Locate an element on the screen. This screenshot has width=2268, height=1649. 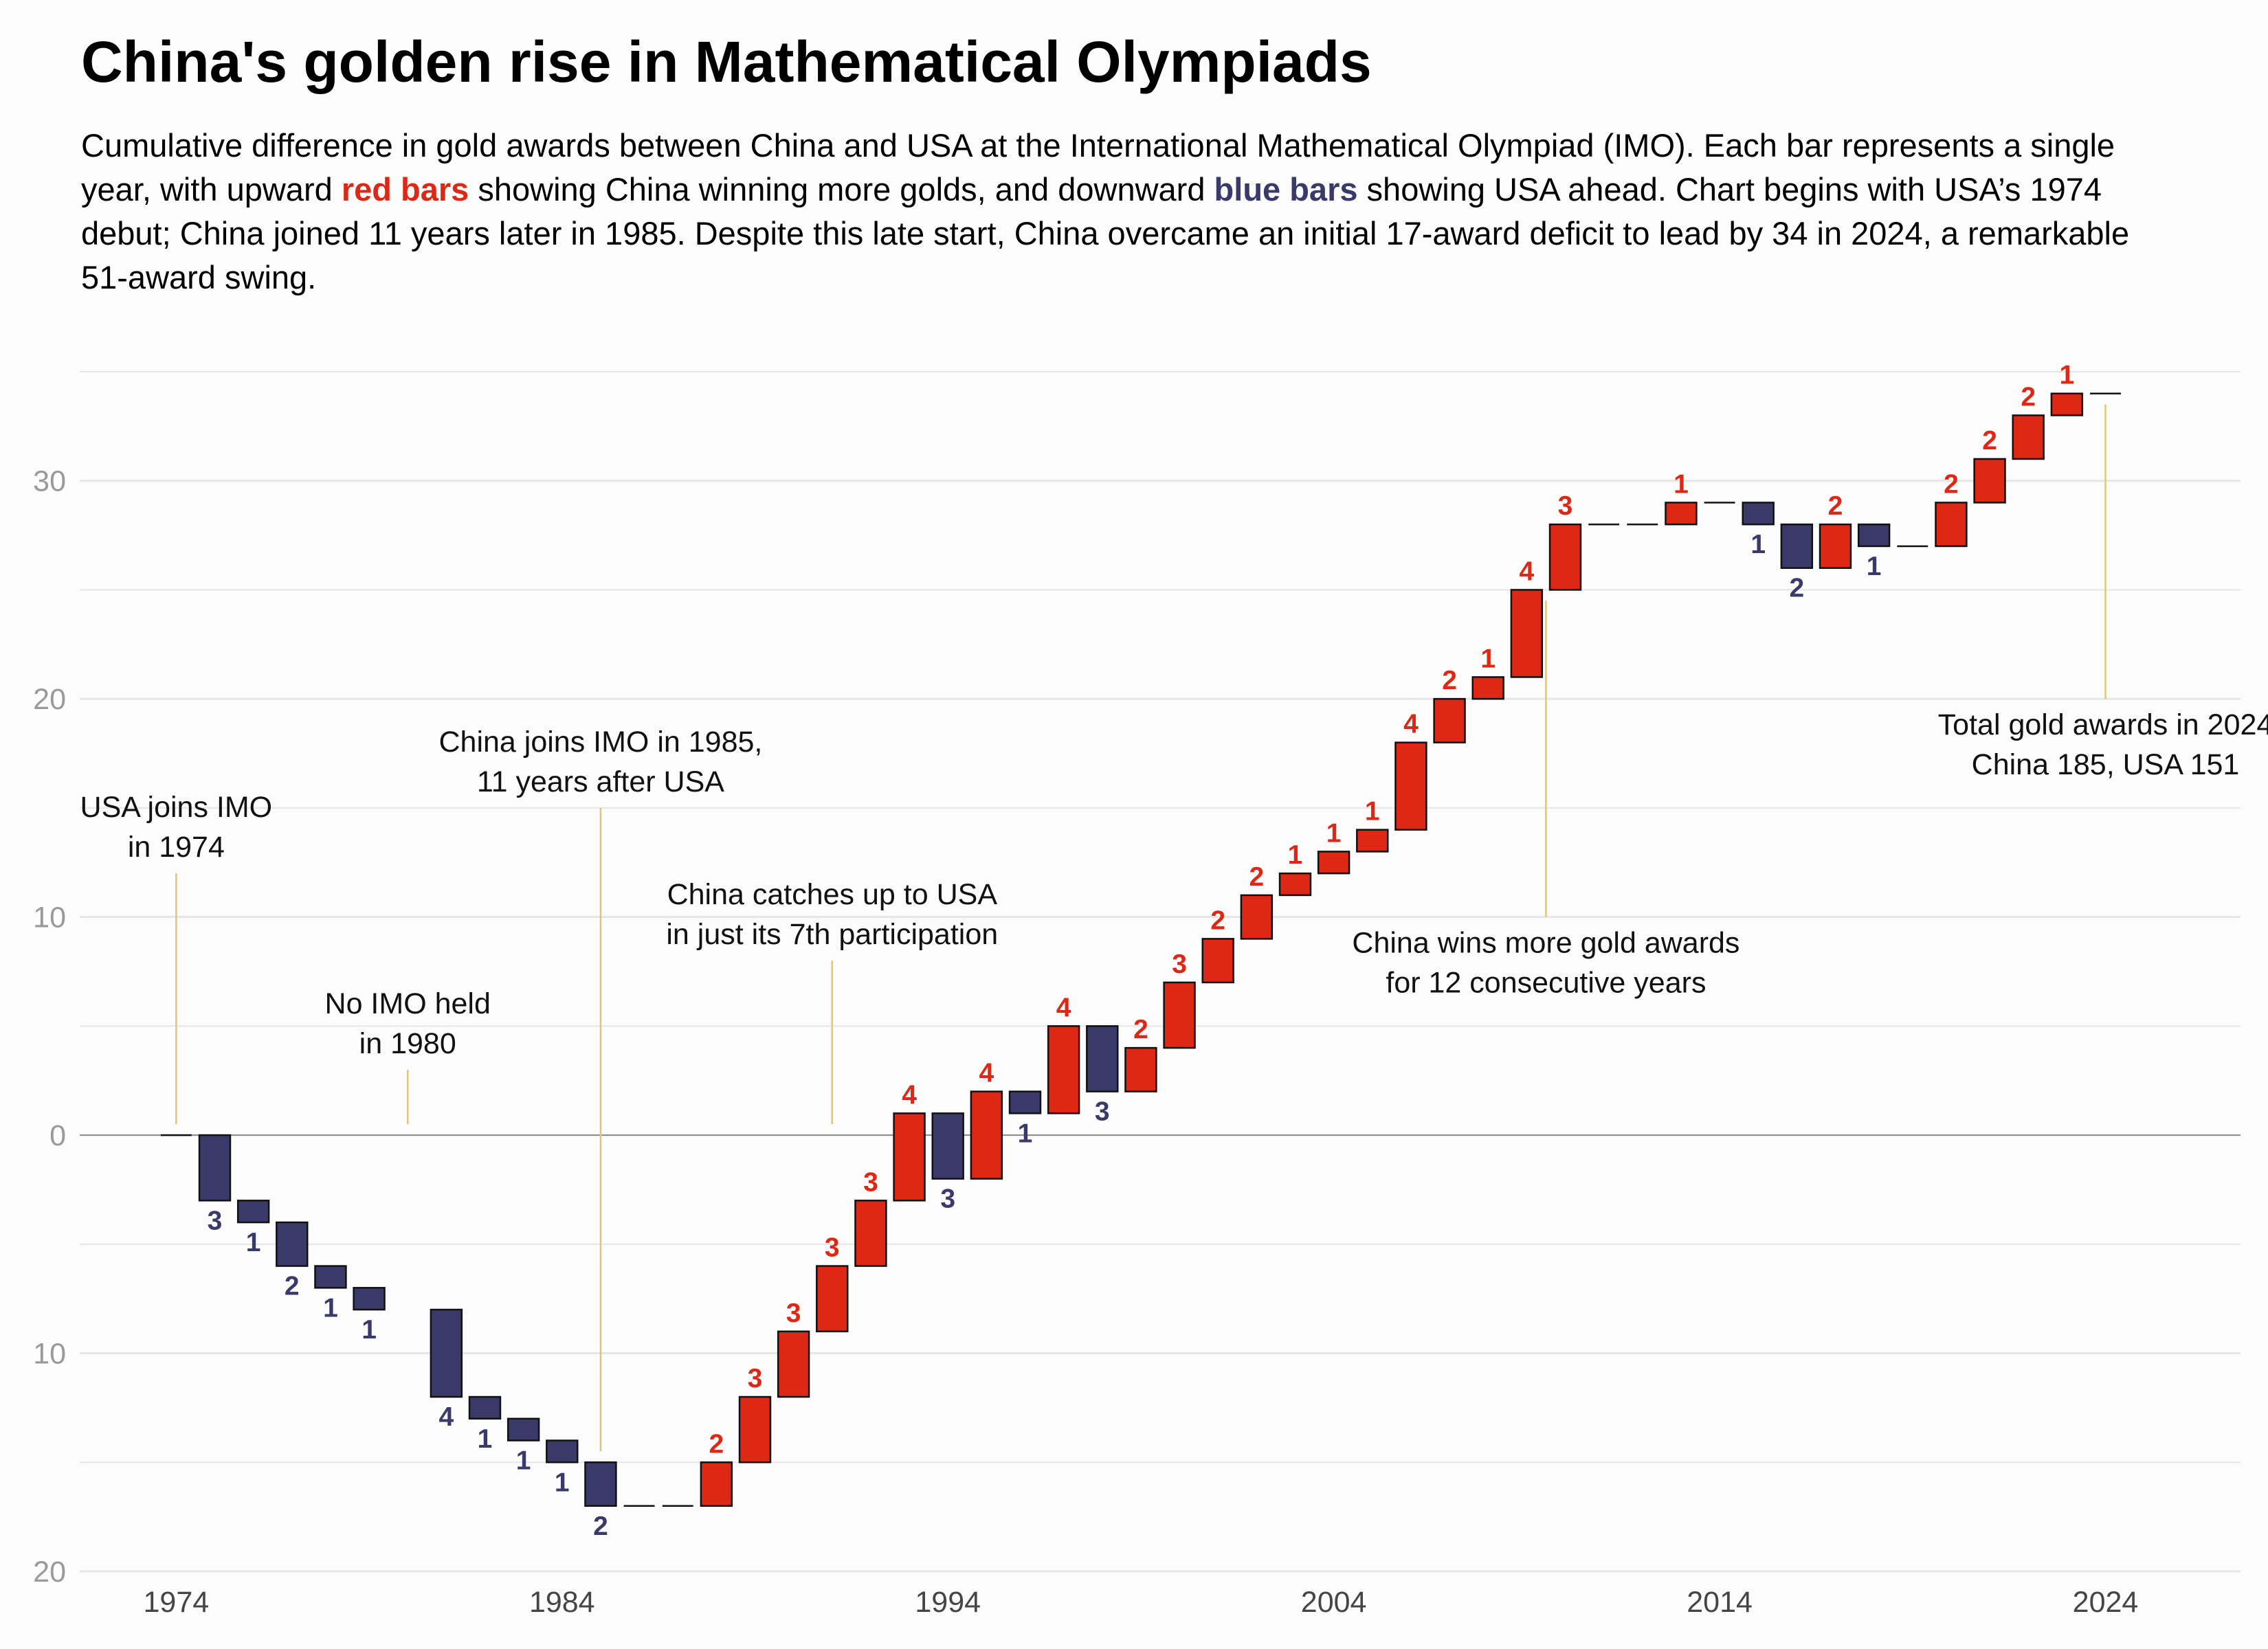
x-tick-label: 1994 is located at coordinates (948, 1602).